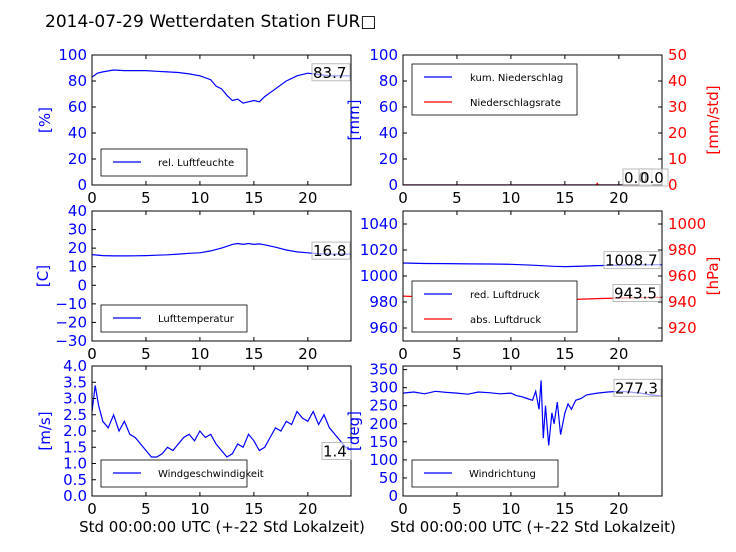 Image resolution: width=736 pixels, height=552 pixels. What do you see at coordinates (75, 464) in the screenshot?
I see `y-tick-label: 1.0` at bounding box center [75, 464].